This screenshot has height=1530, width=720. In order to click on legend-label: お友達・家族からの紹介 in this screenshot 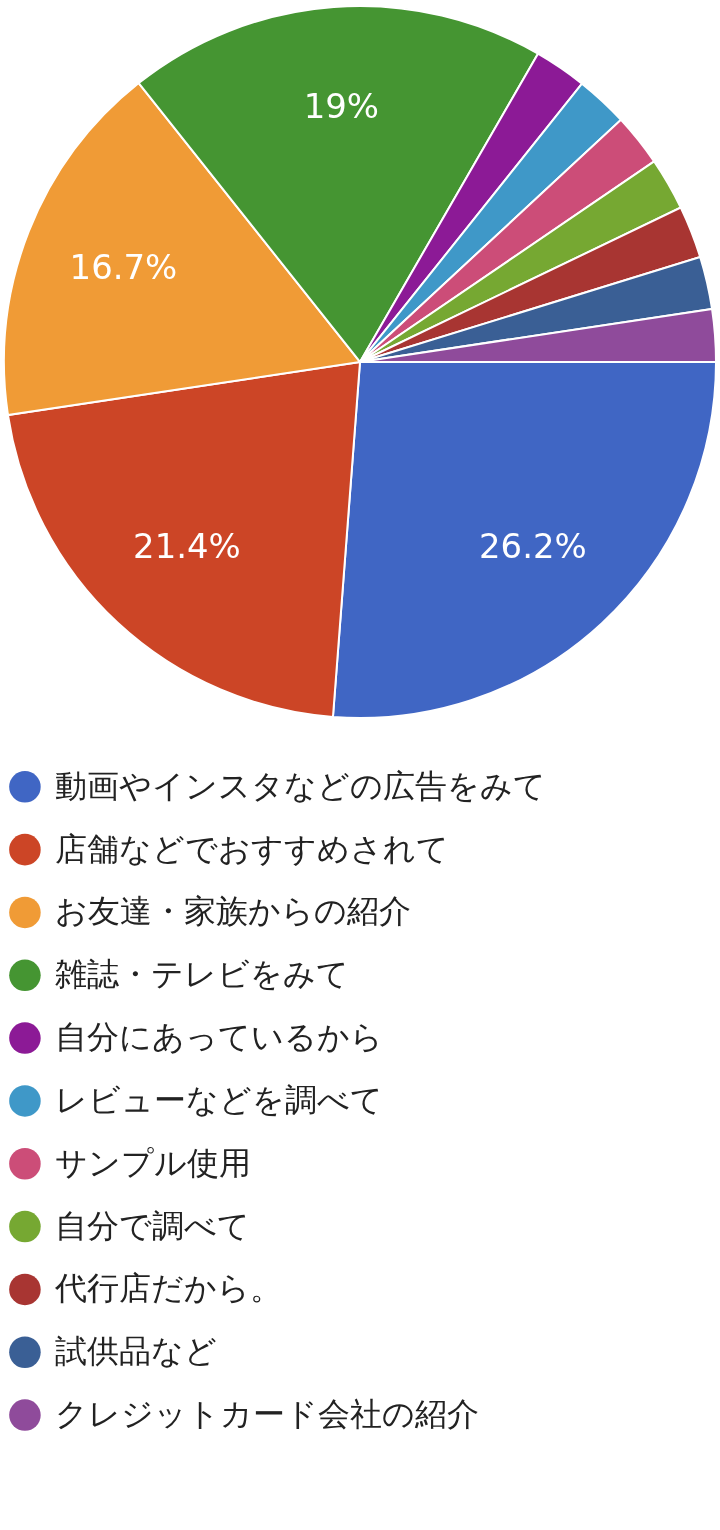, I will do `click(232, 911)`.